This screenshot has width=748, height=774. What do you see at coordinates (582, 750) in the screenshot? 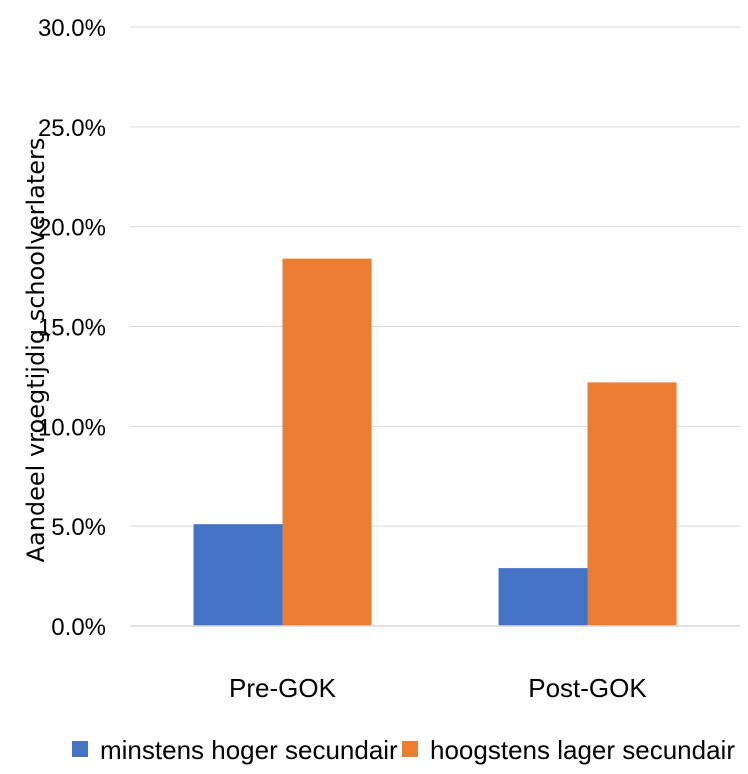
I see `legend-label: hoogstens lager secundair` at bounding box center [582, 750].